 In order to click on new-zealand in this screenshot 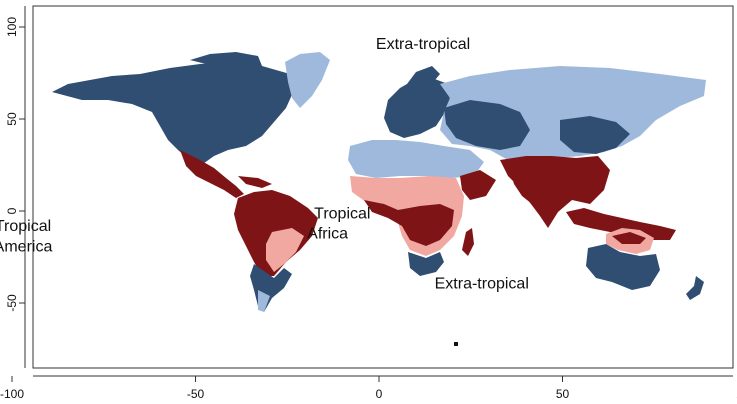, I will do `click(695, 288)`.